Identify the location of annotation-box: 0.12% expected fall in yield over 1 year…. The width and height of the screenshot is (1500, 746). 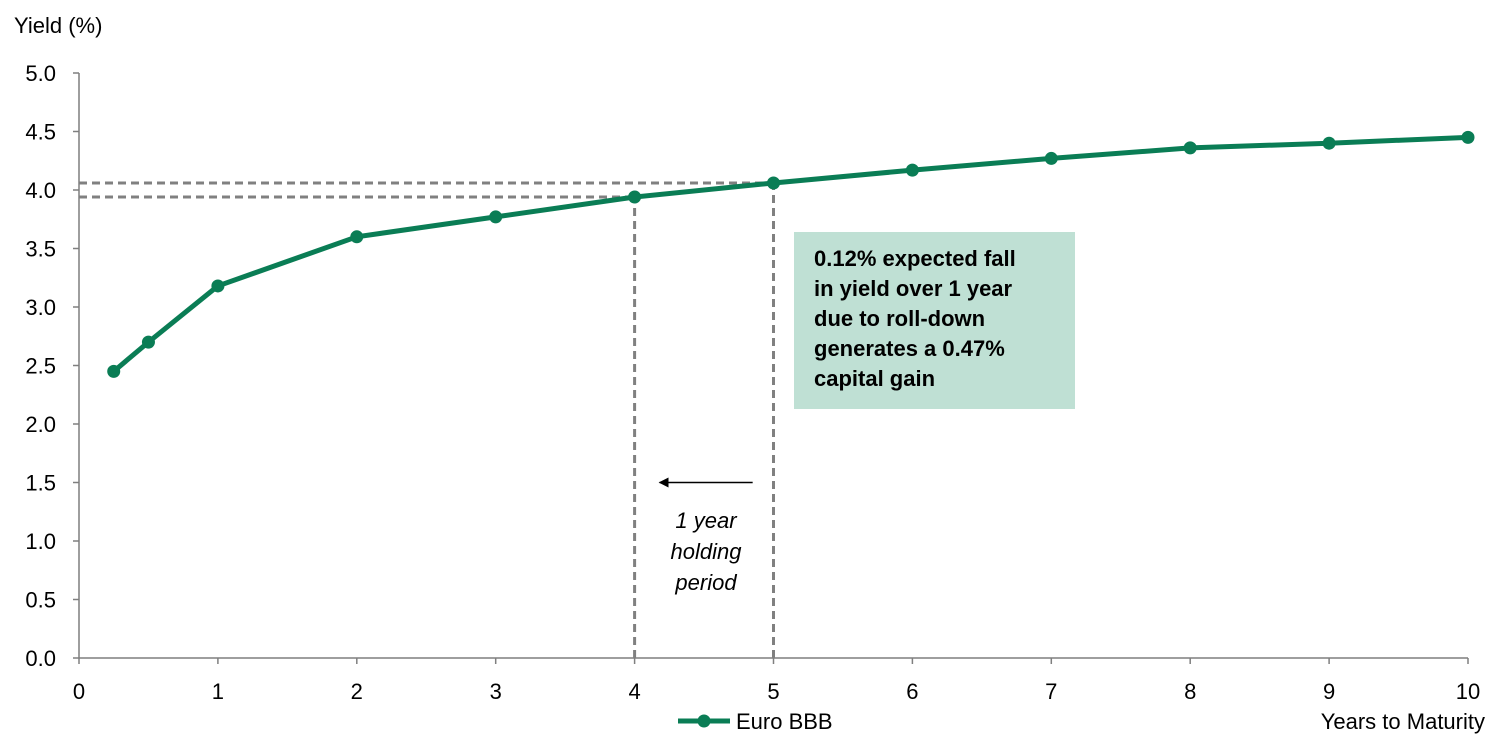
(934, 320).